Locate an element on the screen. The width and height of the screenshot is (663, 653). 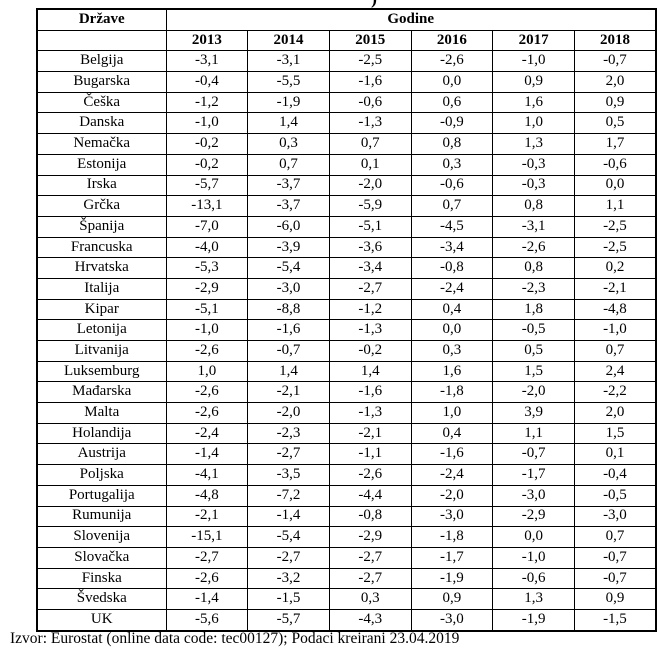
value-cell: 0,4 is located at coordinates (452, 309).